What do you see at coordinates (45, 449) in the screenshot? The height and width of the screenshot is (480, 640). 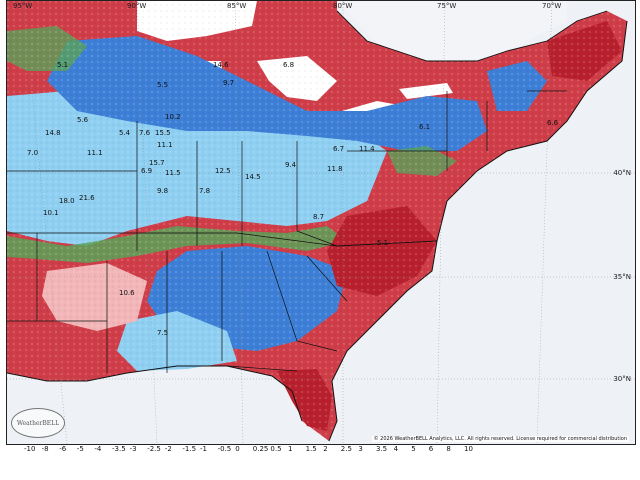 I see `colorbar-tick-label: -8` at bounding box center [45, 449].